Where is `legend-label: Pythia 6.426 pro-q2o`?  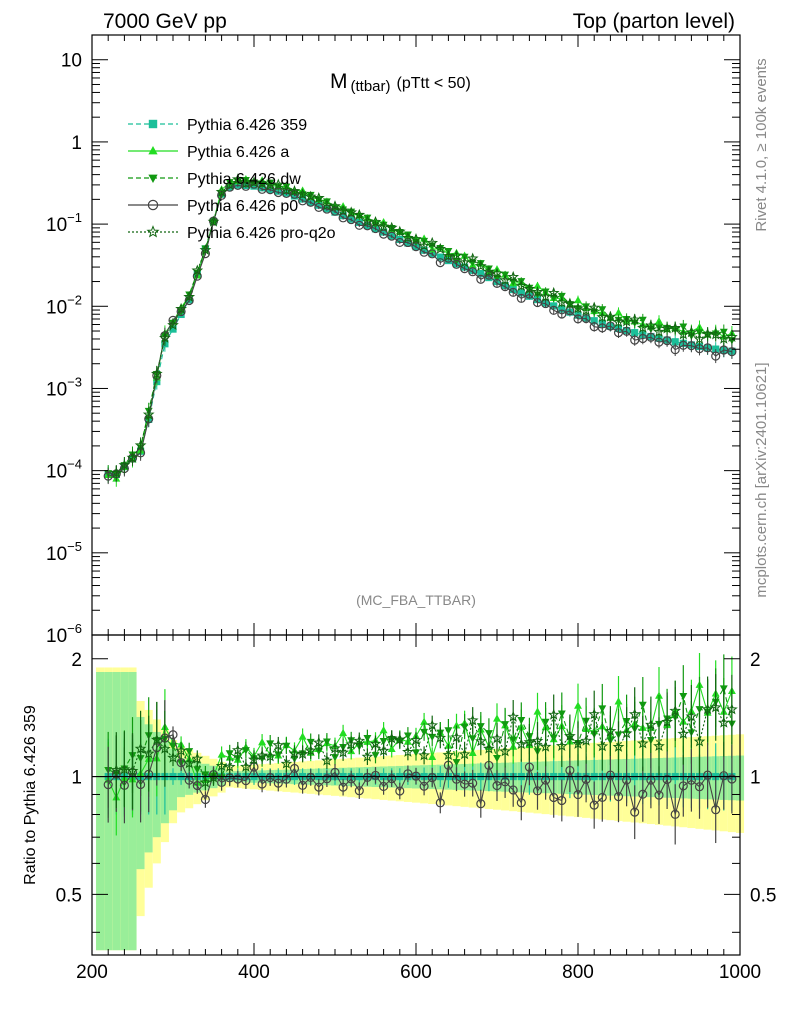 legend-label: Pythia 6.426 pro-q2o is located at coordinates (261, 233).